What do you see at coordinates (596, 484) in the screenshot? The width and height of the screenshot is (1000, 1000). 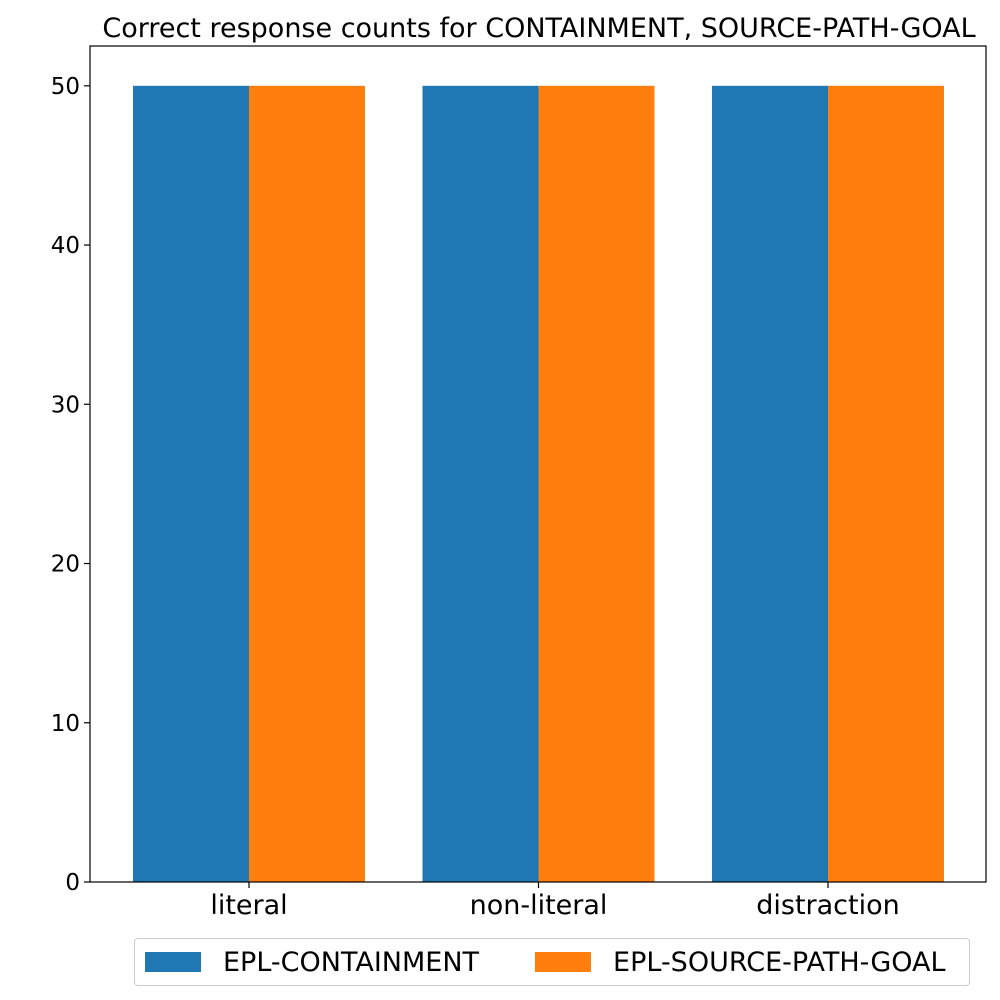 I see `bar-non-literal-epl-source-path-goal` at bounding box center [596, 484].